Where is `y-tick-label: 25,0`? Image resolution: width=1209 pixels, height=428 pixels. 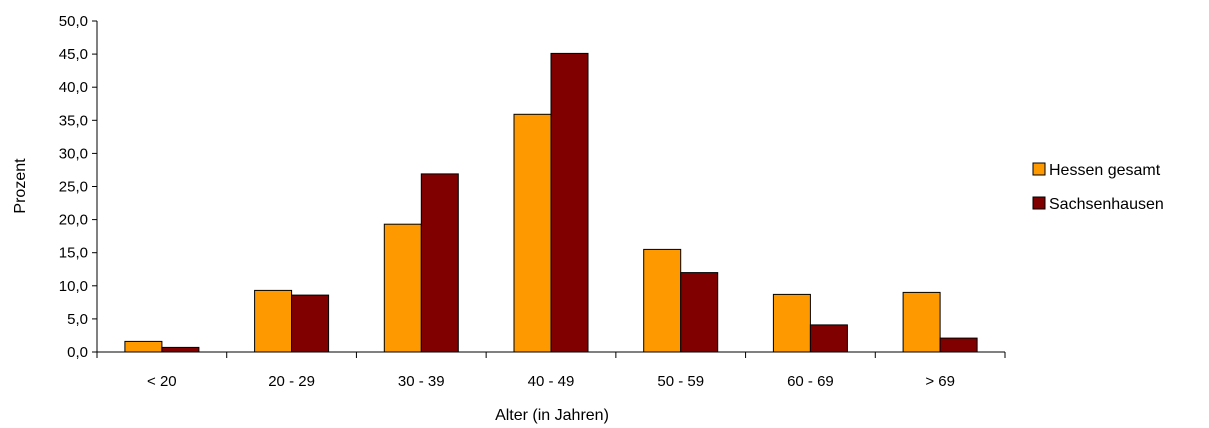 y-tick-label: 25,0 is located at coordinates (73, 187).